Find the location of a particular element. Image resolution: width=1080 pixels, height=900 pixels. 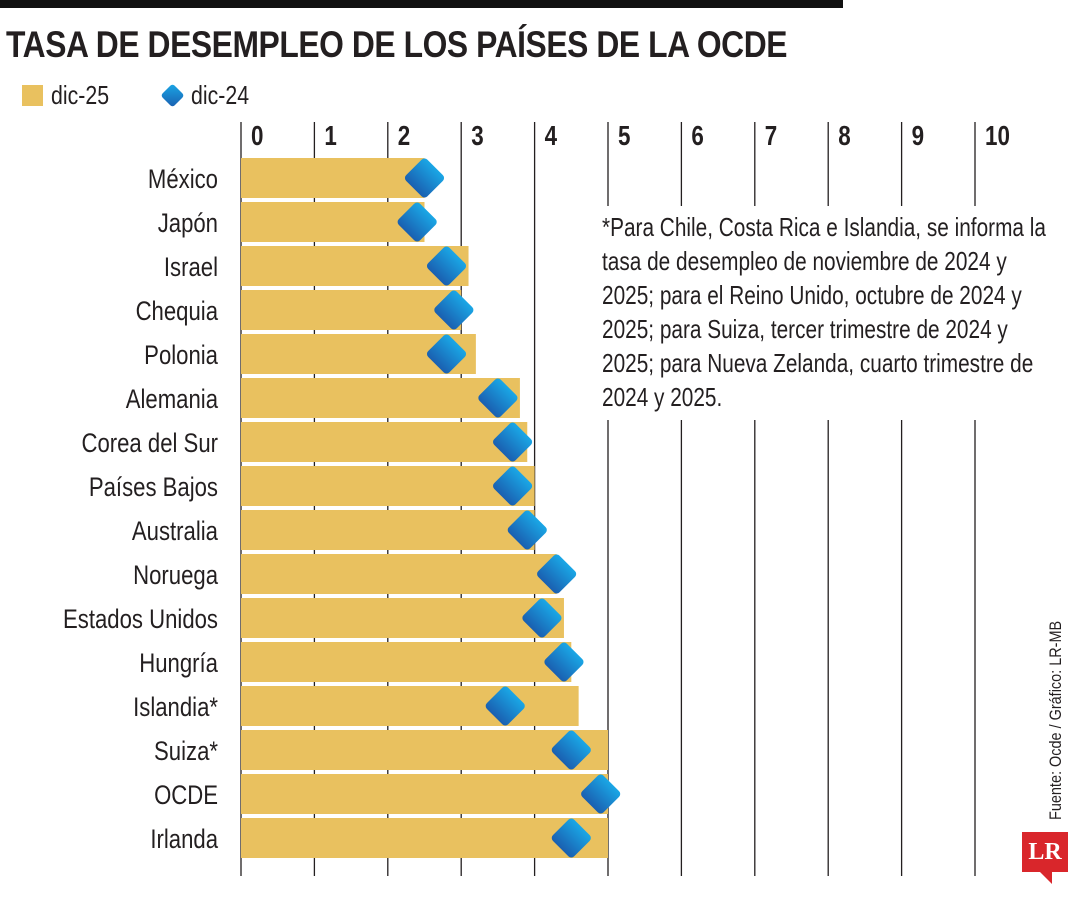

category-label: OCDE is located at coordinates (186, 796).